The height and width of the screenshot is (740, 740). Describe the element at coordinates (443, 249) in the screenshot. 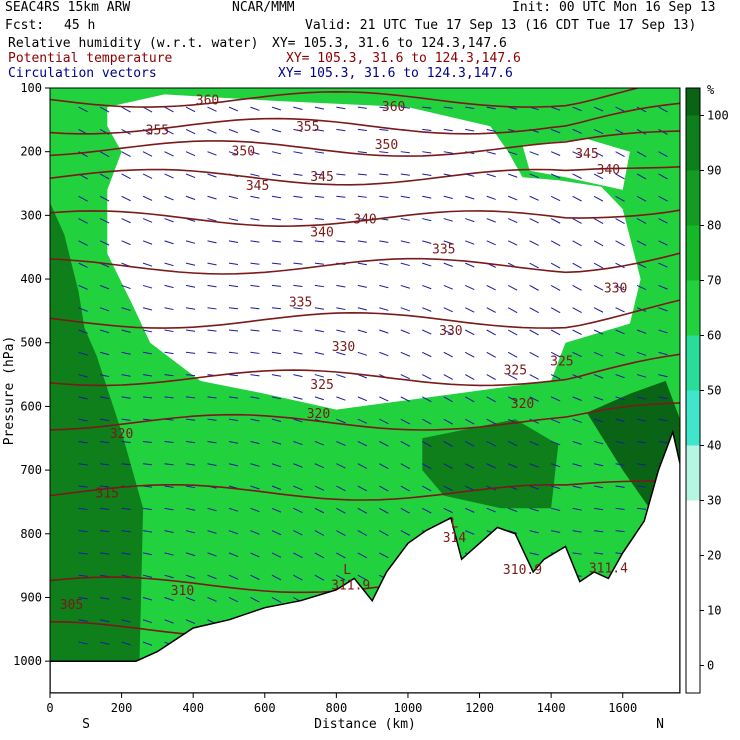

I see `theta-label: 335` at that location.